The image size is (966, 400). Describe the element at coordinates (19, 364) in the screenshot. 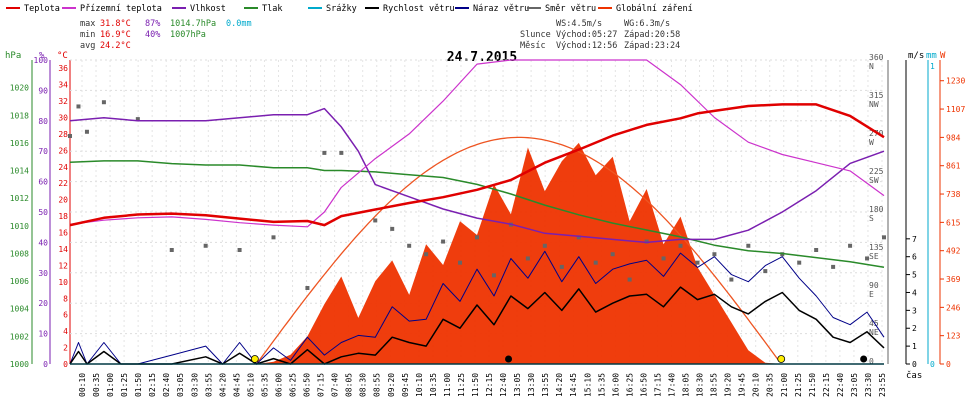

I see `axis-hpa-tick-label: 1000` at that location.